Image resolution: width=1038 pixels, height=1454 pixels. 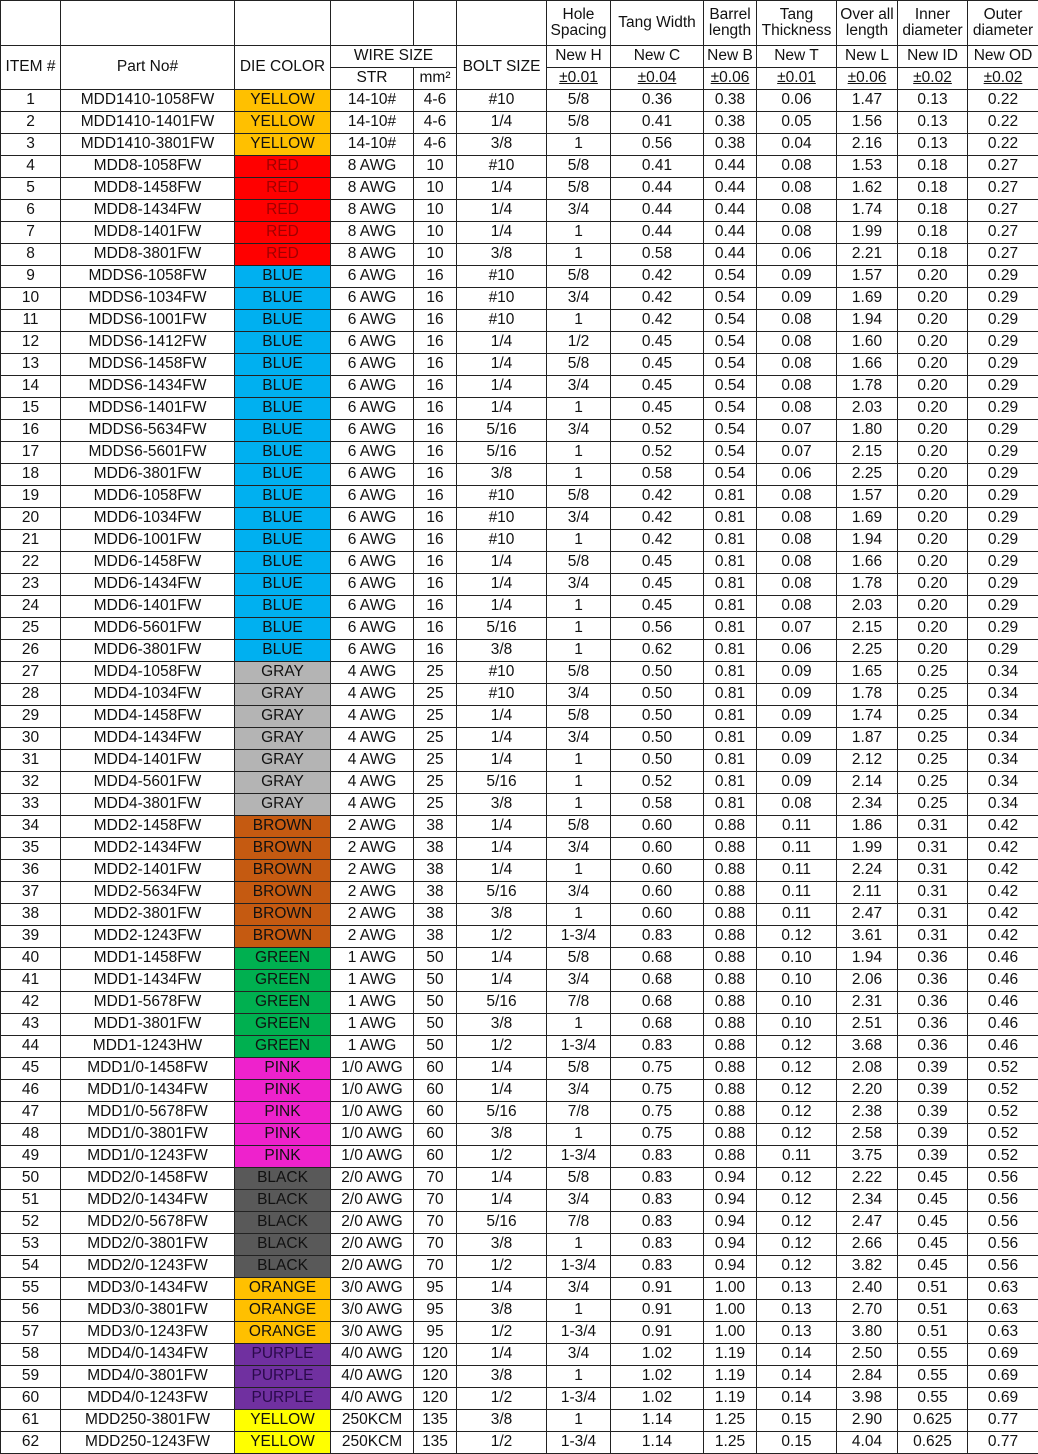 What do you see at coordinates (730, 79) in the screenshot?
I see `dim-tolerance: ±0.06` at bounding box center [730, 79].